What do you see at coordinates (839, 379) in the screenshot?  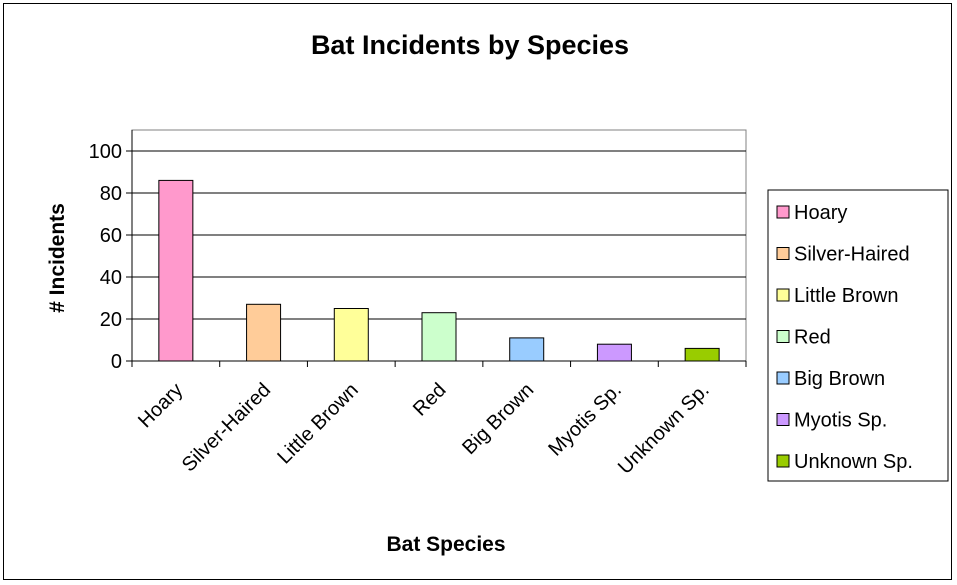 I see `legend-label: Big Brown` at bounding box center [839, 379].